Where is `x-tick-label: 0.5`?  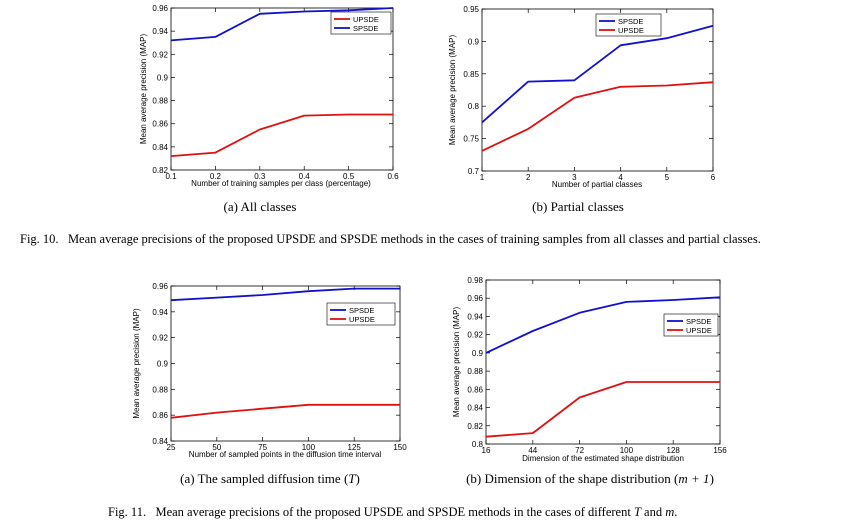
x-tick-label: 0.5 is located at coordinates (349, 176).